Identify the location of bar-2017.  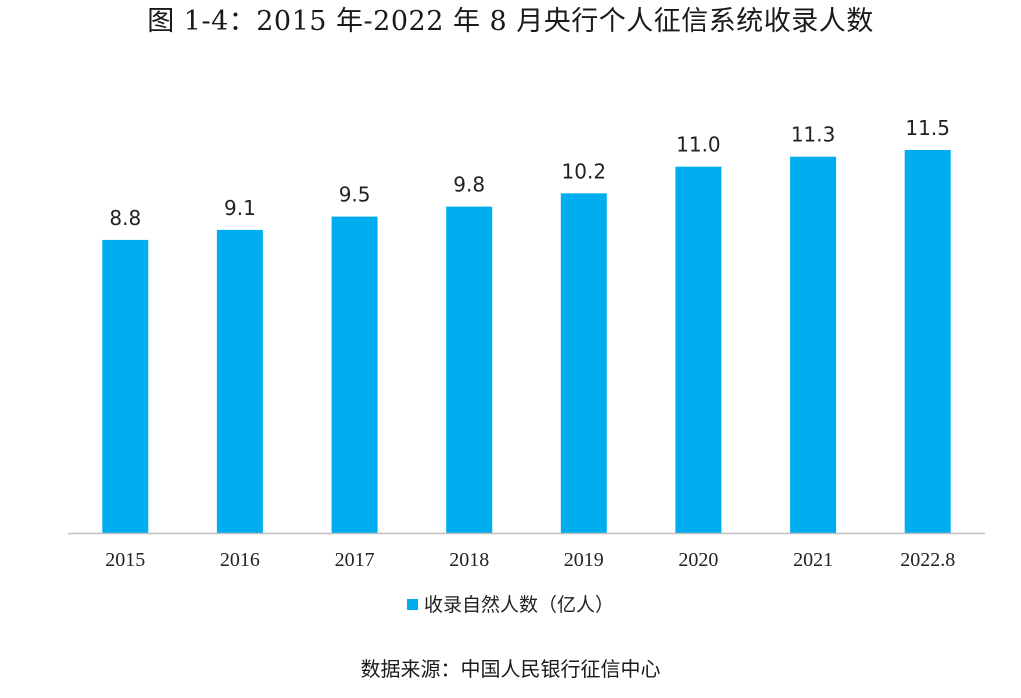
(354, 374).